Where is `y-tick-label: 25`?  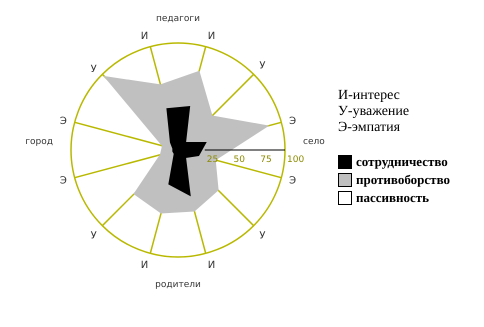
y-tick-label: 25 is located at coordinates (212, 160).